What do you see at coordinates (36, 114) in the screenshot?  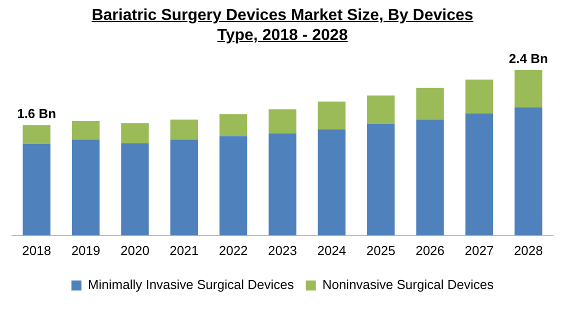 I see `annotation: 1.6 Bn` at bounding box center [36, 114].